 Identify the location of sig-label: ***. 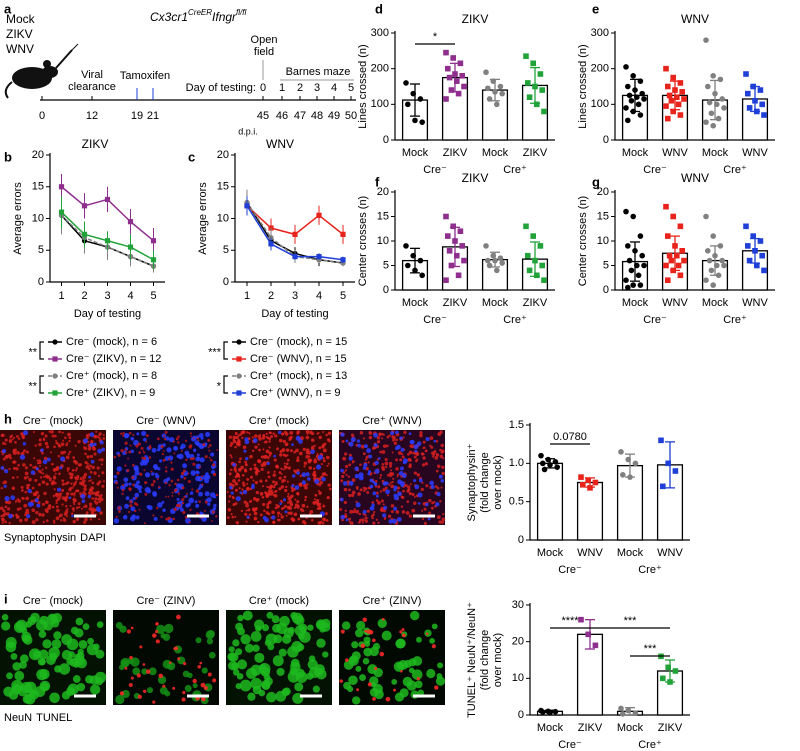
(651, 649).